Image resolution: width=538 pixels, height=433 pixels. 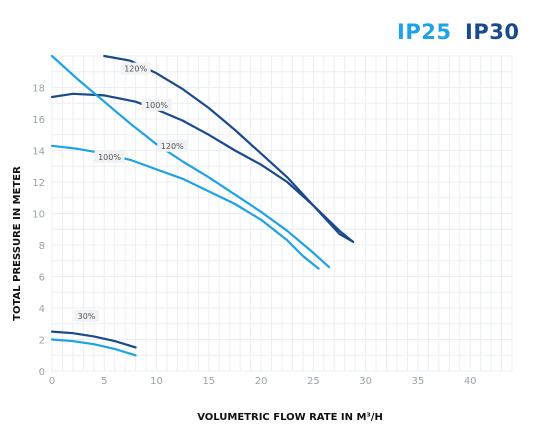 I want to click on y-tick-label: 4, so click(x=42, y=309).